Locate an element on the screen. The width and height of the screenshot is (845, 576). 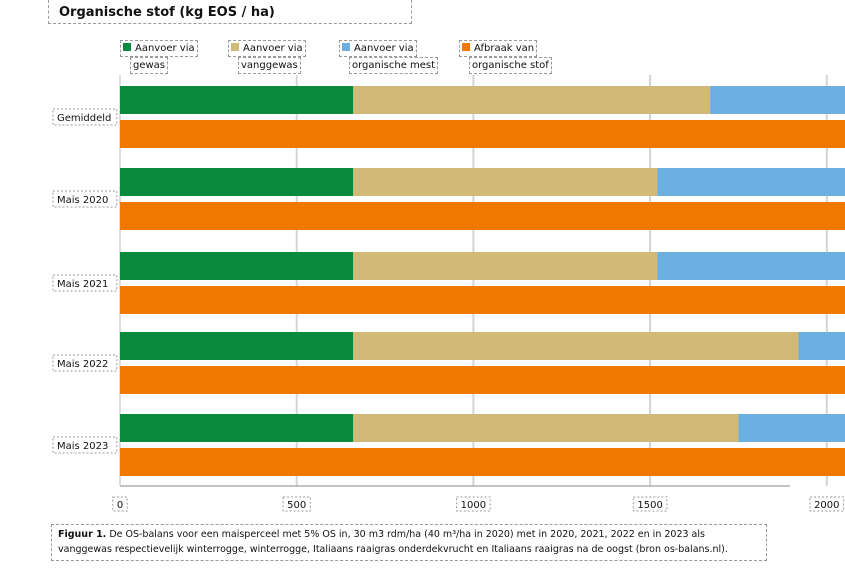
legend-item-organische-mest: Aanvoer via organische mest is located at coordinates (389, 57).